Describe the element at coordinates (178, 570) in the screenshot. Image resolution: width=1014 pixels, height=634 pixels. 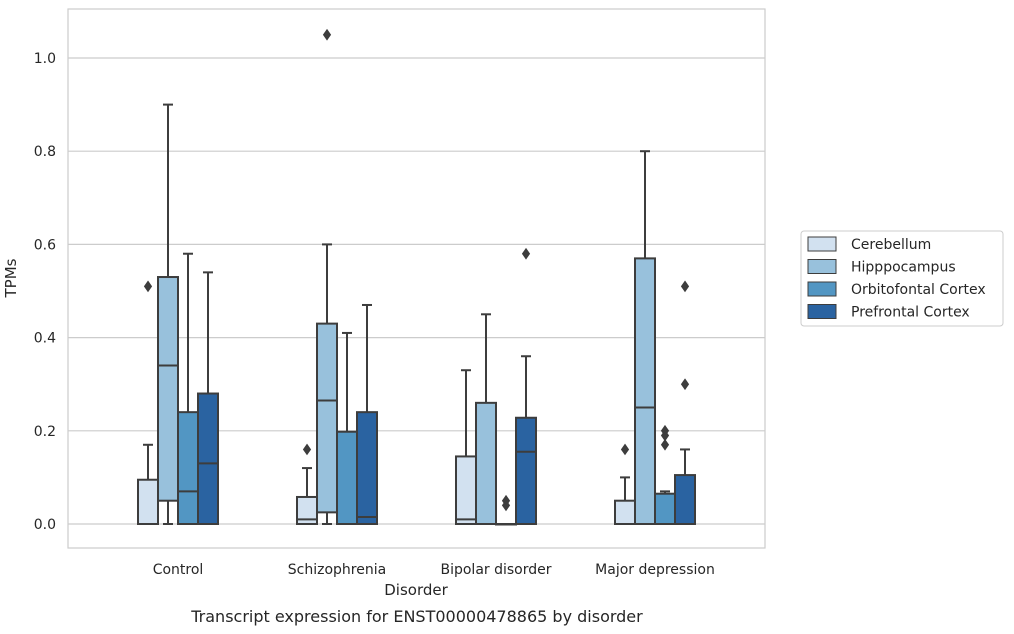
I see `x-tick-label: Control` at that location.